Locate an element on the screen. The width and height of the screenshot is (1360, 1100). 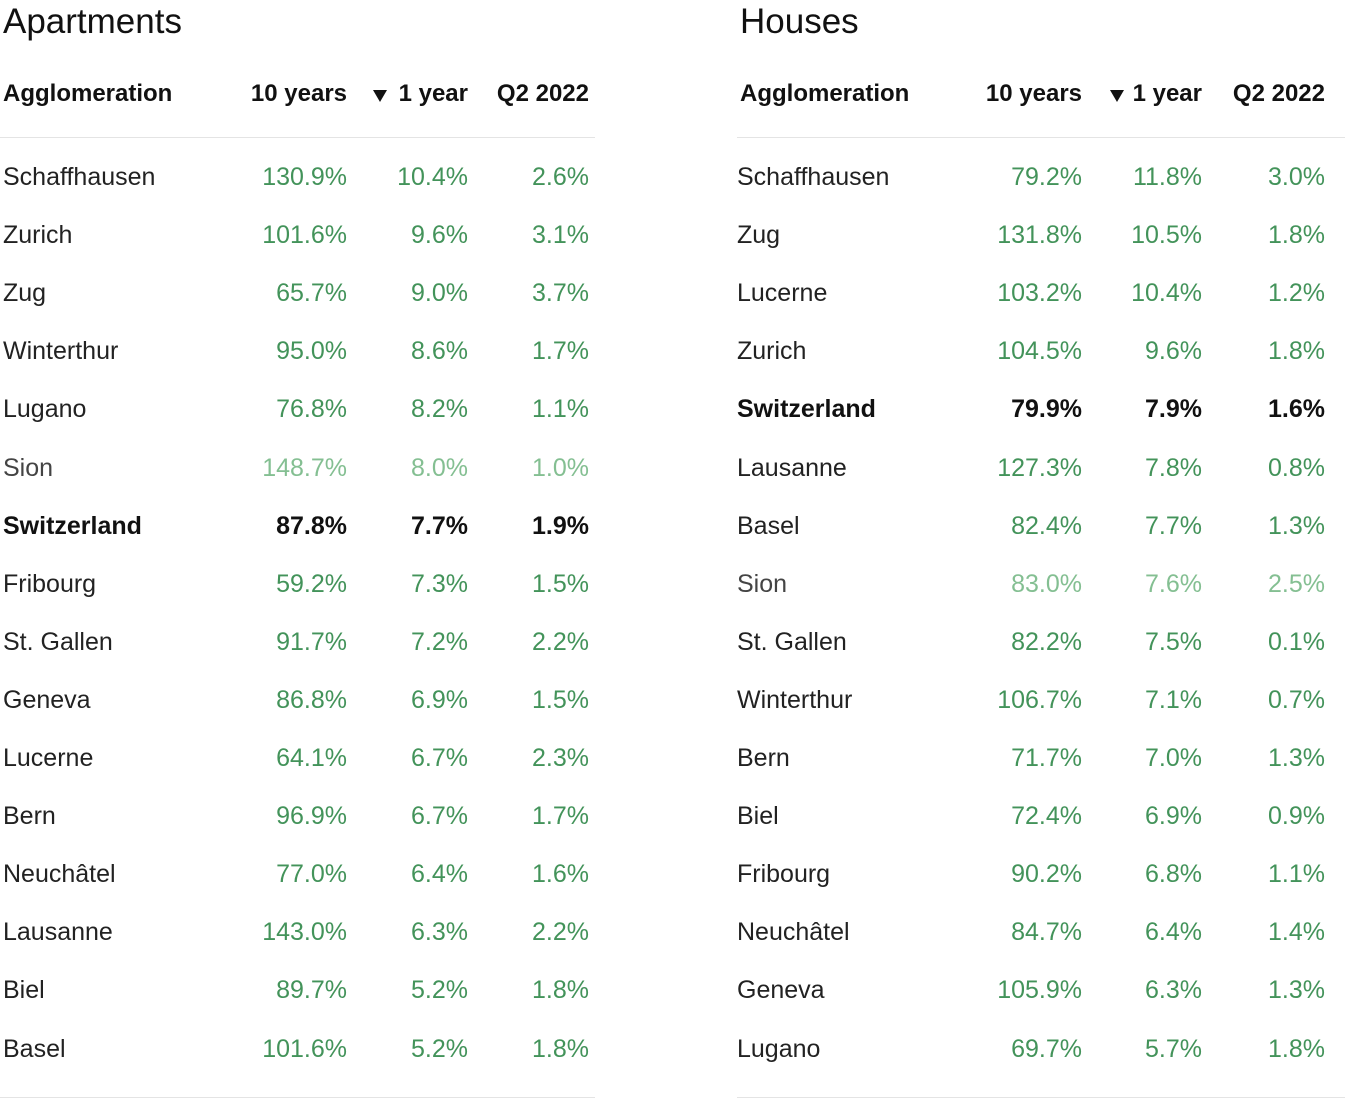
percent-cell: 1.0% is located at coordinates (560, 467).